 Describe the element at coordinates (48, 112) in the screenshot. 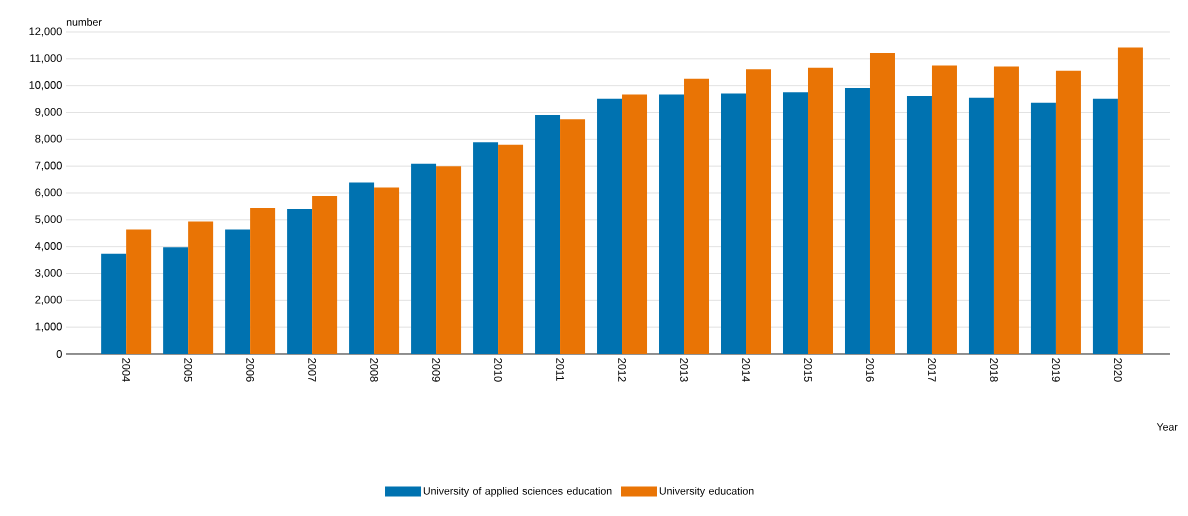

I see `y-tick-label: 9,000` at that location.